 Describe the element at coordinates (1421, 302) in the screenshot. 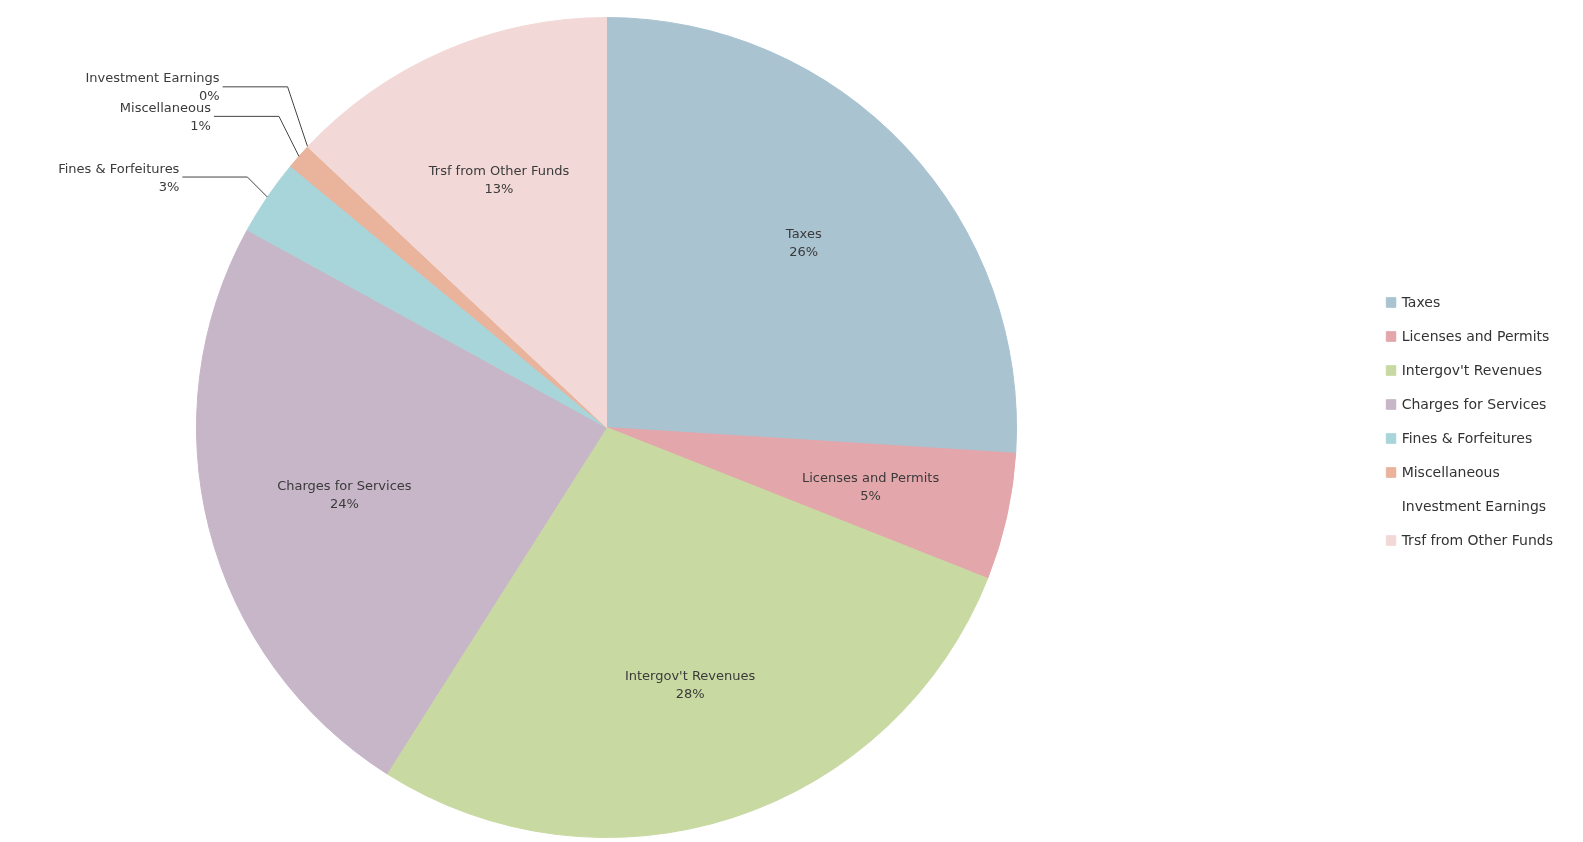

I see `legend-label: Taxes` at that location.